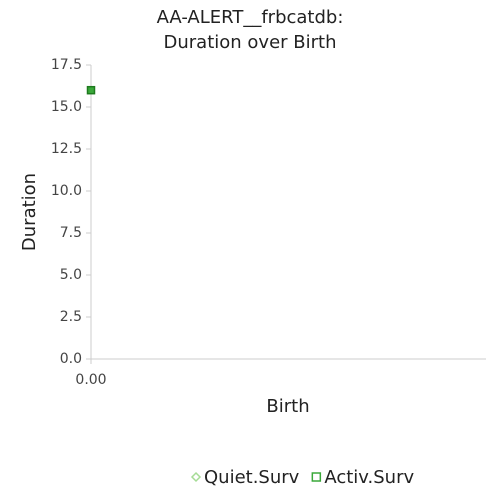  I want to click on y-tick-label: 2.5, so click(71, 317).